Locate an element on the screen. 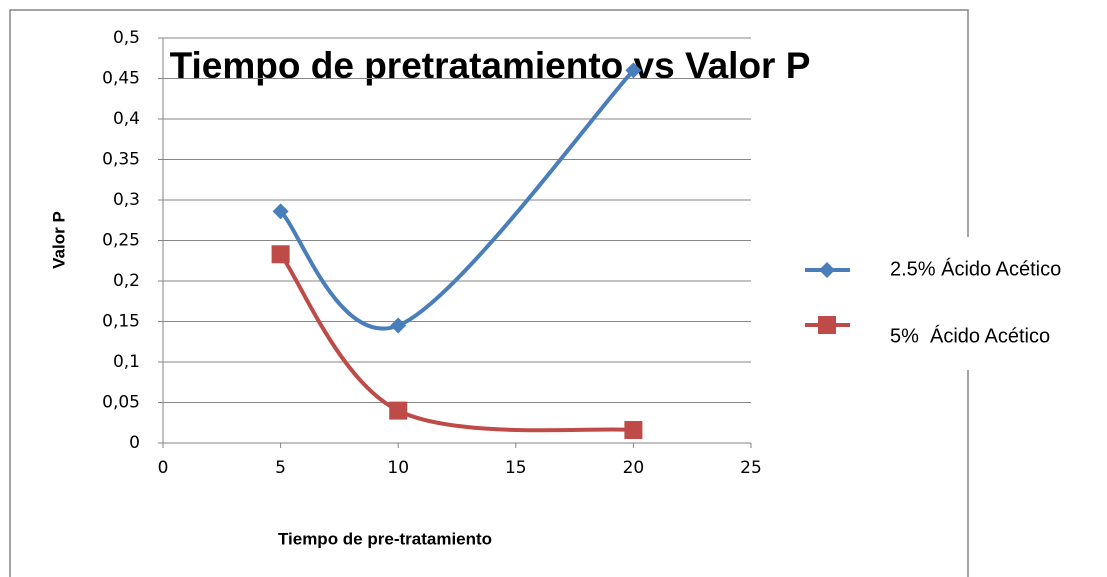  x-tick-label: 5 is located at coordinates (280, 468).